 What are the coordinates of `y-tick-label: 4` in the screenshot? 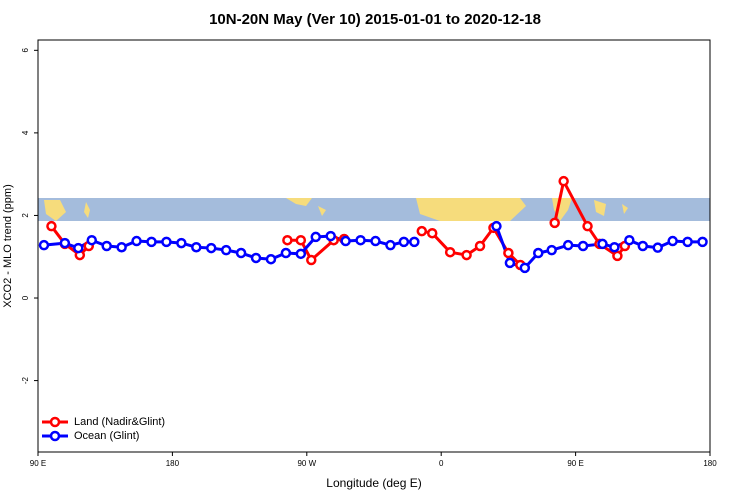 It's located at (25, 132).